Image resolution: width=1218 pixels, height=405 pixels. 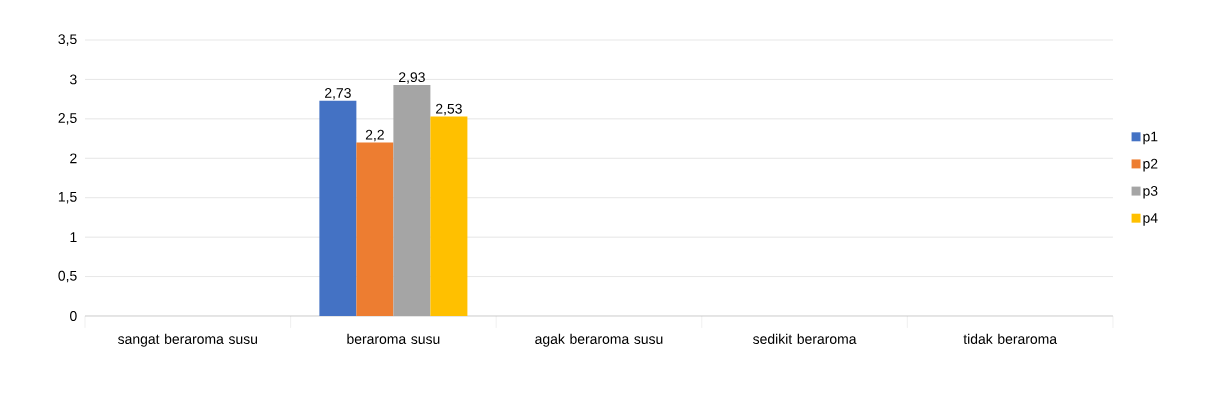 I want to click on legend-label: p2, so click(x=1150, y=165).